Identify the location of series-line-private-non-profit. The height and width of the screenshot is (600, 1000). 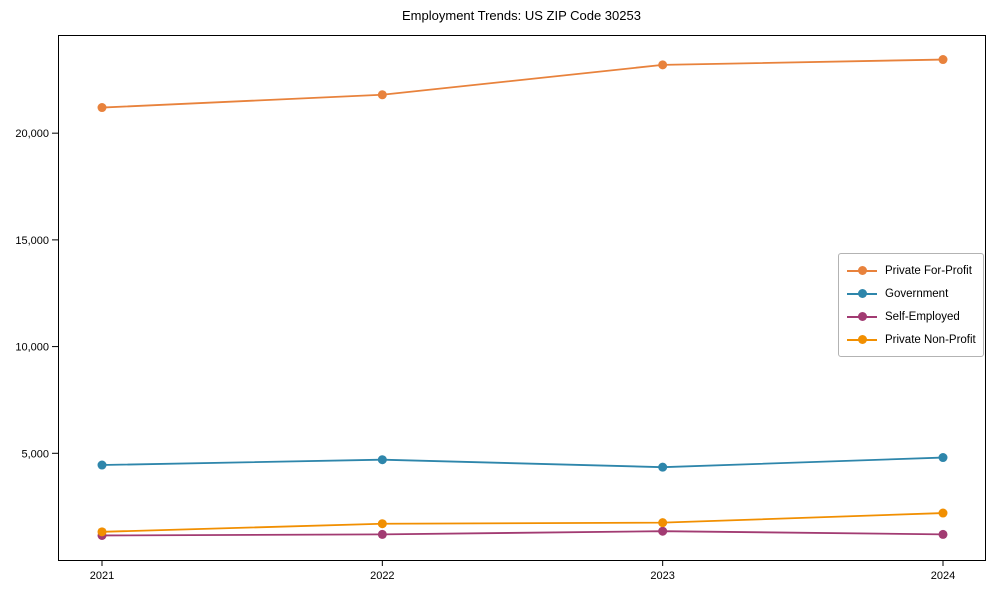
(522, 522).